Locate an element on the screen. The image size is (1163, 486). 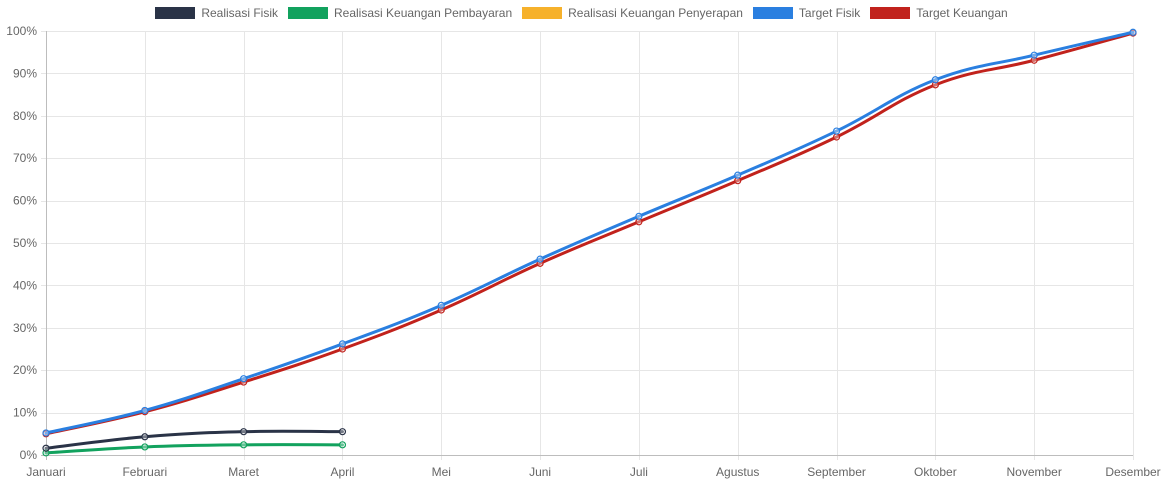
legend-item-realisasi-fisik: Realisasi Fisik is located at coordinates (216, 13).